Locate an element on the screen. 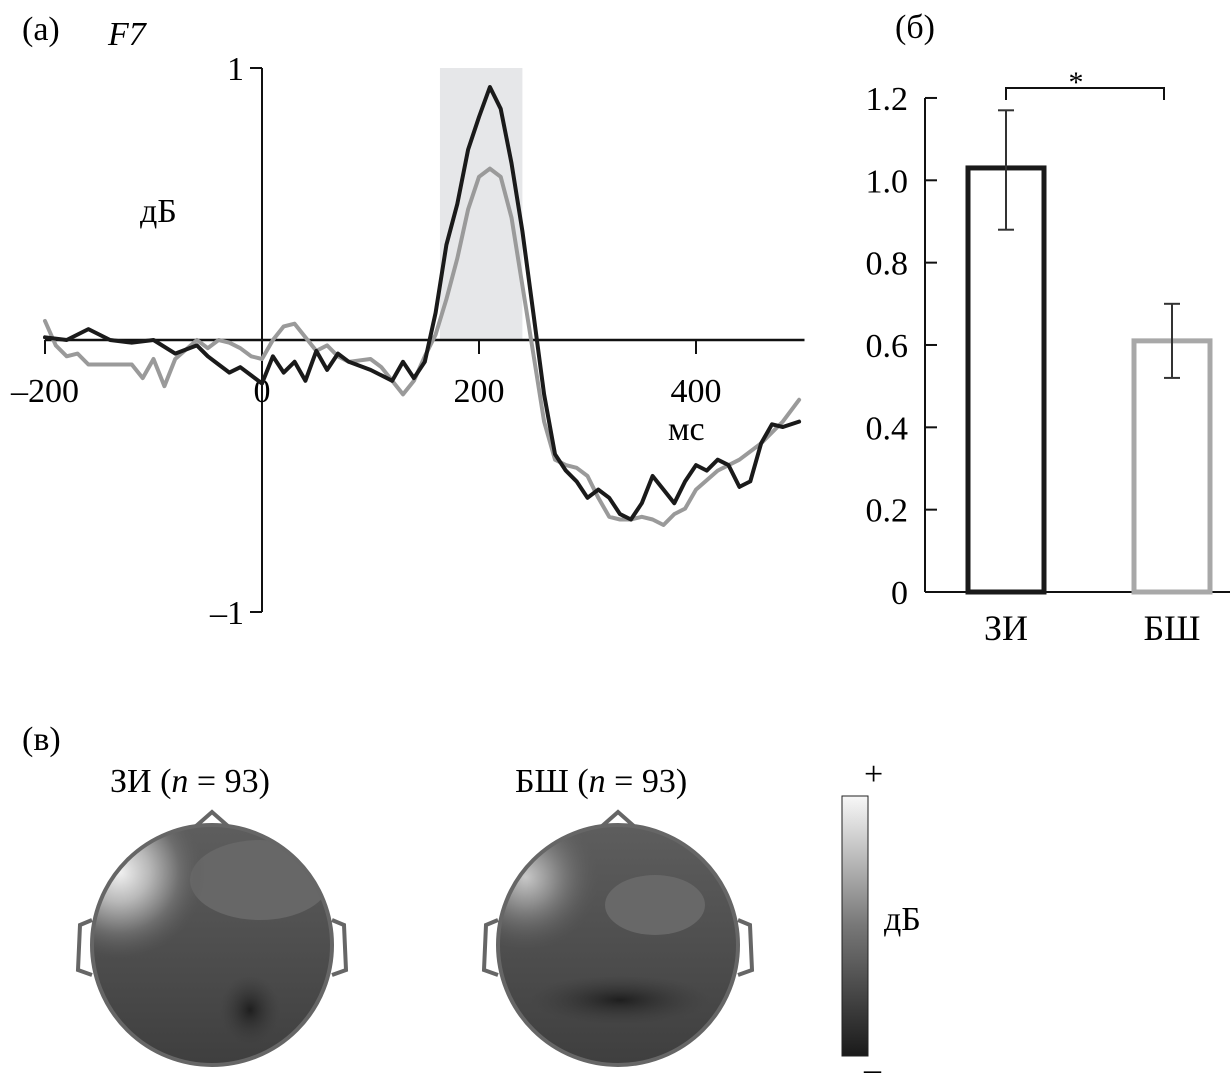  y-tick-label: 0.4 is located at coordinates (887, 428).